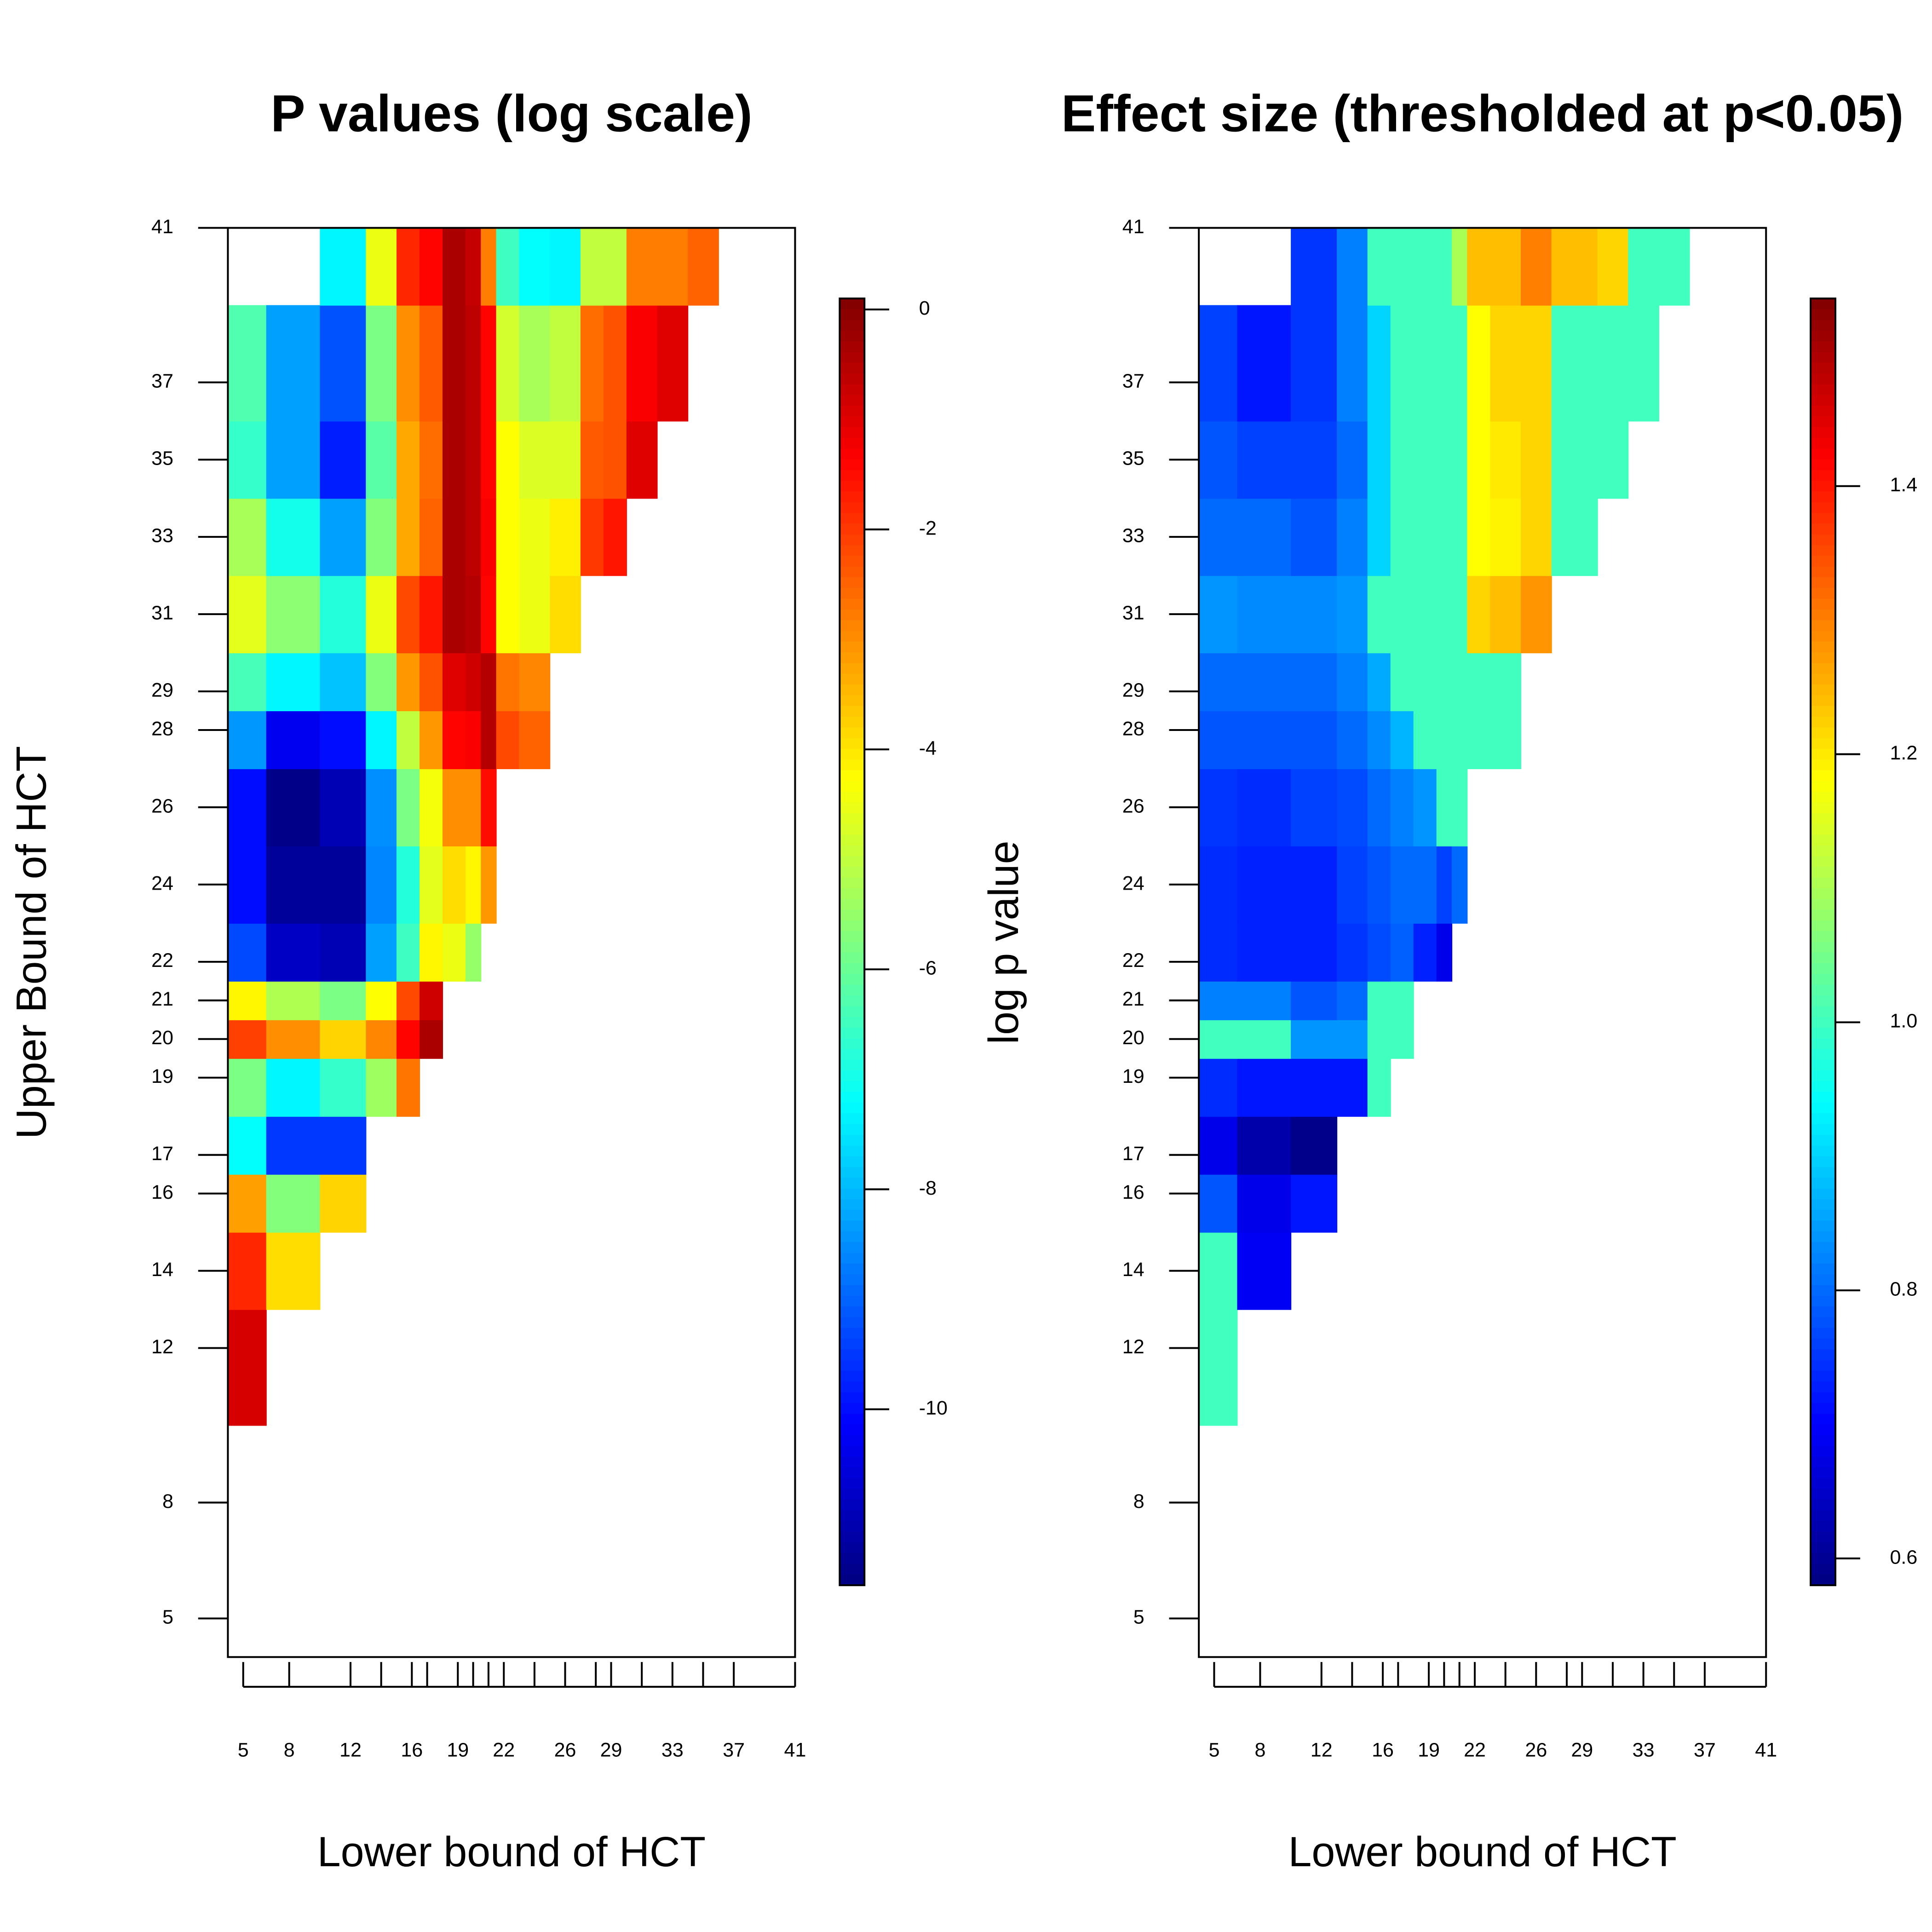 The height and width of the screenshot is (1932, 1932). Describe the element at coordinates (162, 613) in the screenshot. I see `y-tick-label: 31` at that location.